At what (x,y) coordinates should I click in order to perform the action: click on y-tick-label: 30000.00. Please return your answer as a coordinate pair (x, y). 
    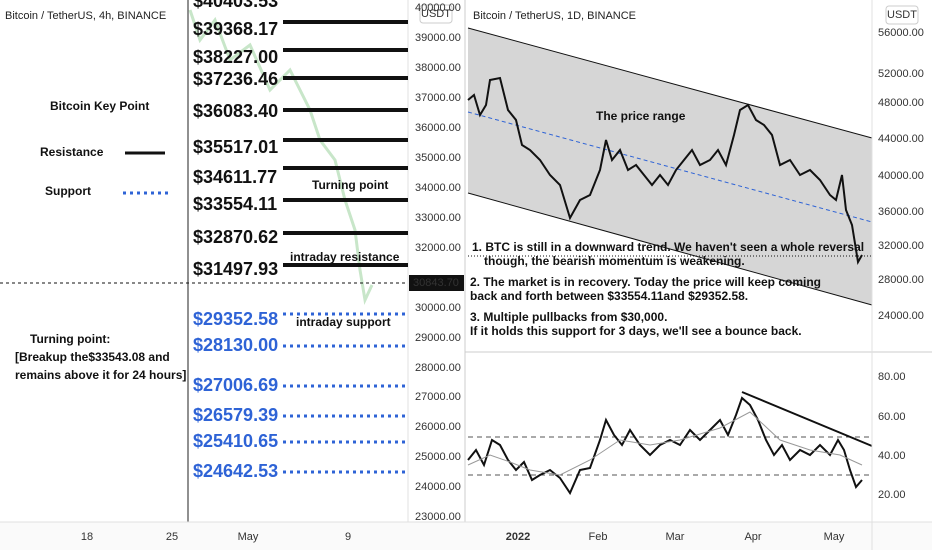
    Looking at the image, I should click on (438, 308).